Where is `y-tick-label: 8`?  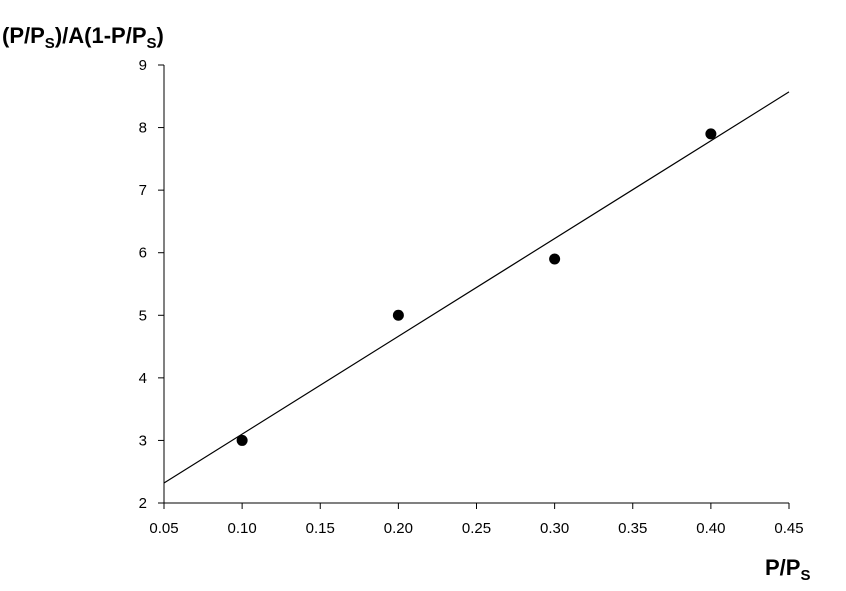 y-tick-label: 8 is located at coordinates (143, 128).